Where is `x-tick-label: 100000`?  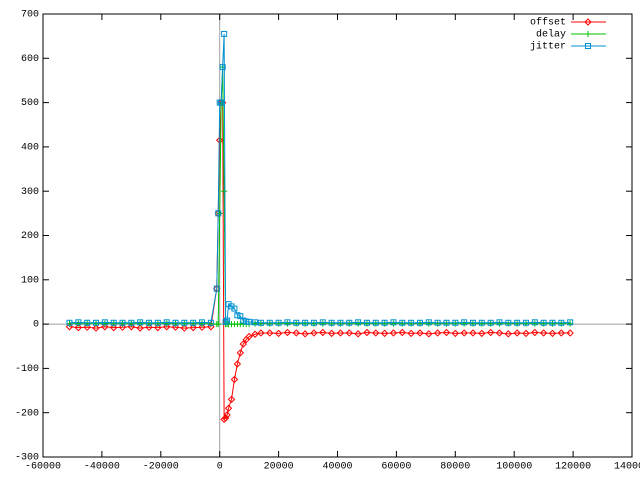
x-tick-label: 100000 is located at coordinates (514, 467).